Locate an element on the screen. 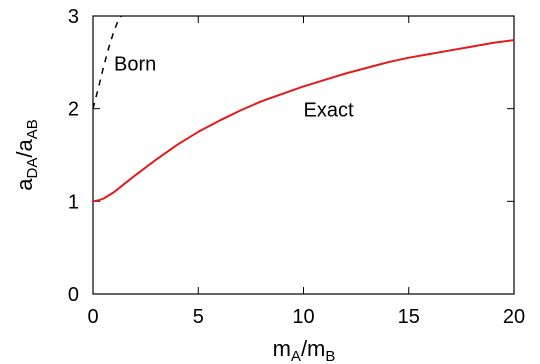 The height and width of the screenshot is (364, 540). exact-label: Exact is located at coordinates (329, 111).